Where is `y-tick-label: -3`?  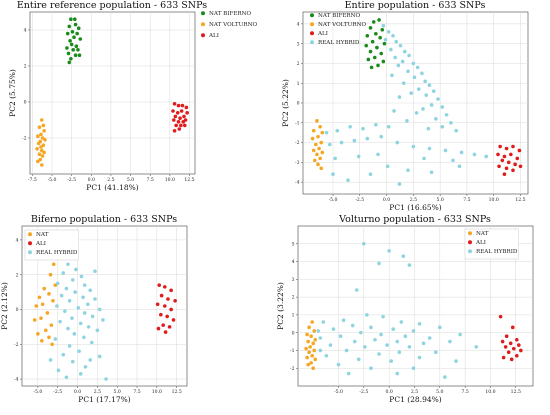
y-tick-label: -3 is located at coordinates (297, 163).